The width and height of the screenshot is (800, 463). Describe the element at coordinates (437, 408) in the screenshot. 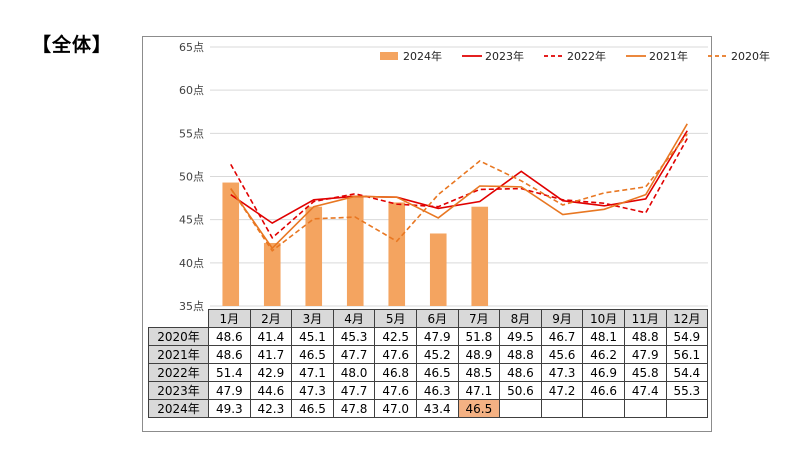

I see `table-cell: 43.4` at that location.